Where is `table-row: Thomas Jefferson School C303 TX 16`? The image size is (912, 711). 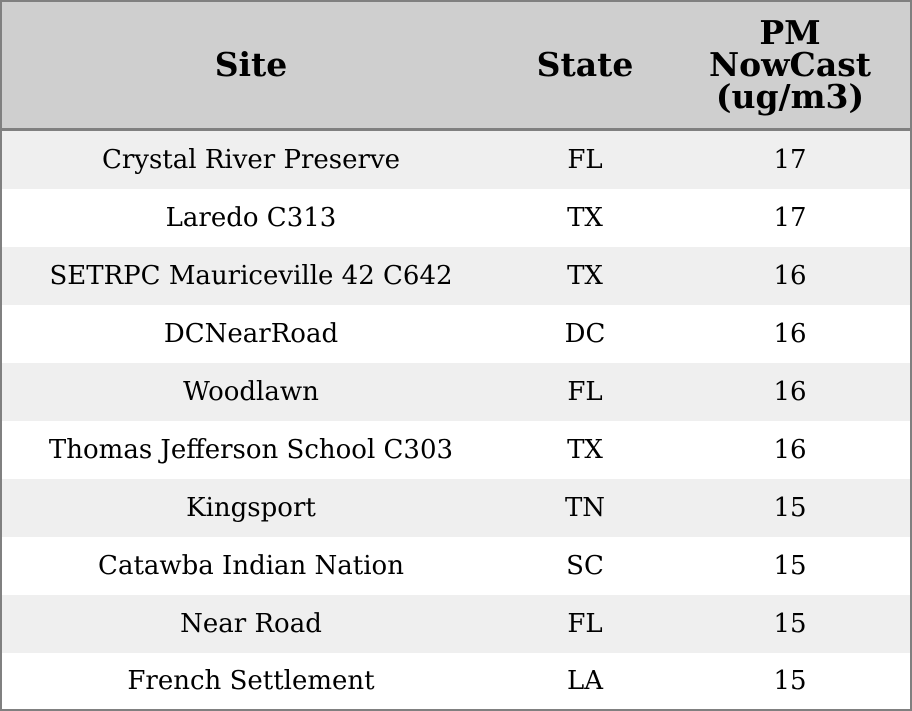 table-row: Thomas Jefferson School C303 TX 16 is located at coordinates (456, 450).